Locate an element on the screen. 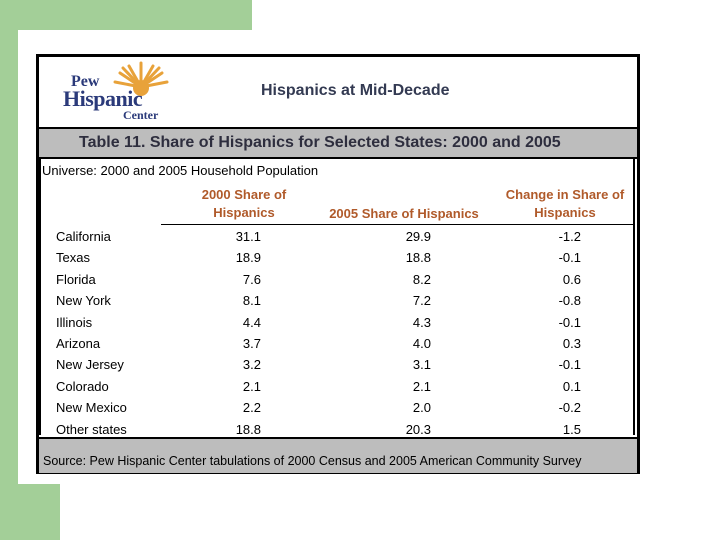 The height and width of the screenshot is (540, 720). decorative-green-bar-left is located at coordinates (9, 270).